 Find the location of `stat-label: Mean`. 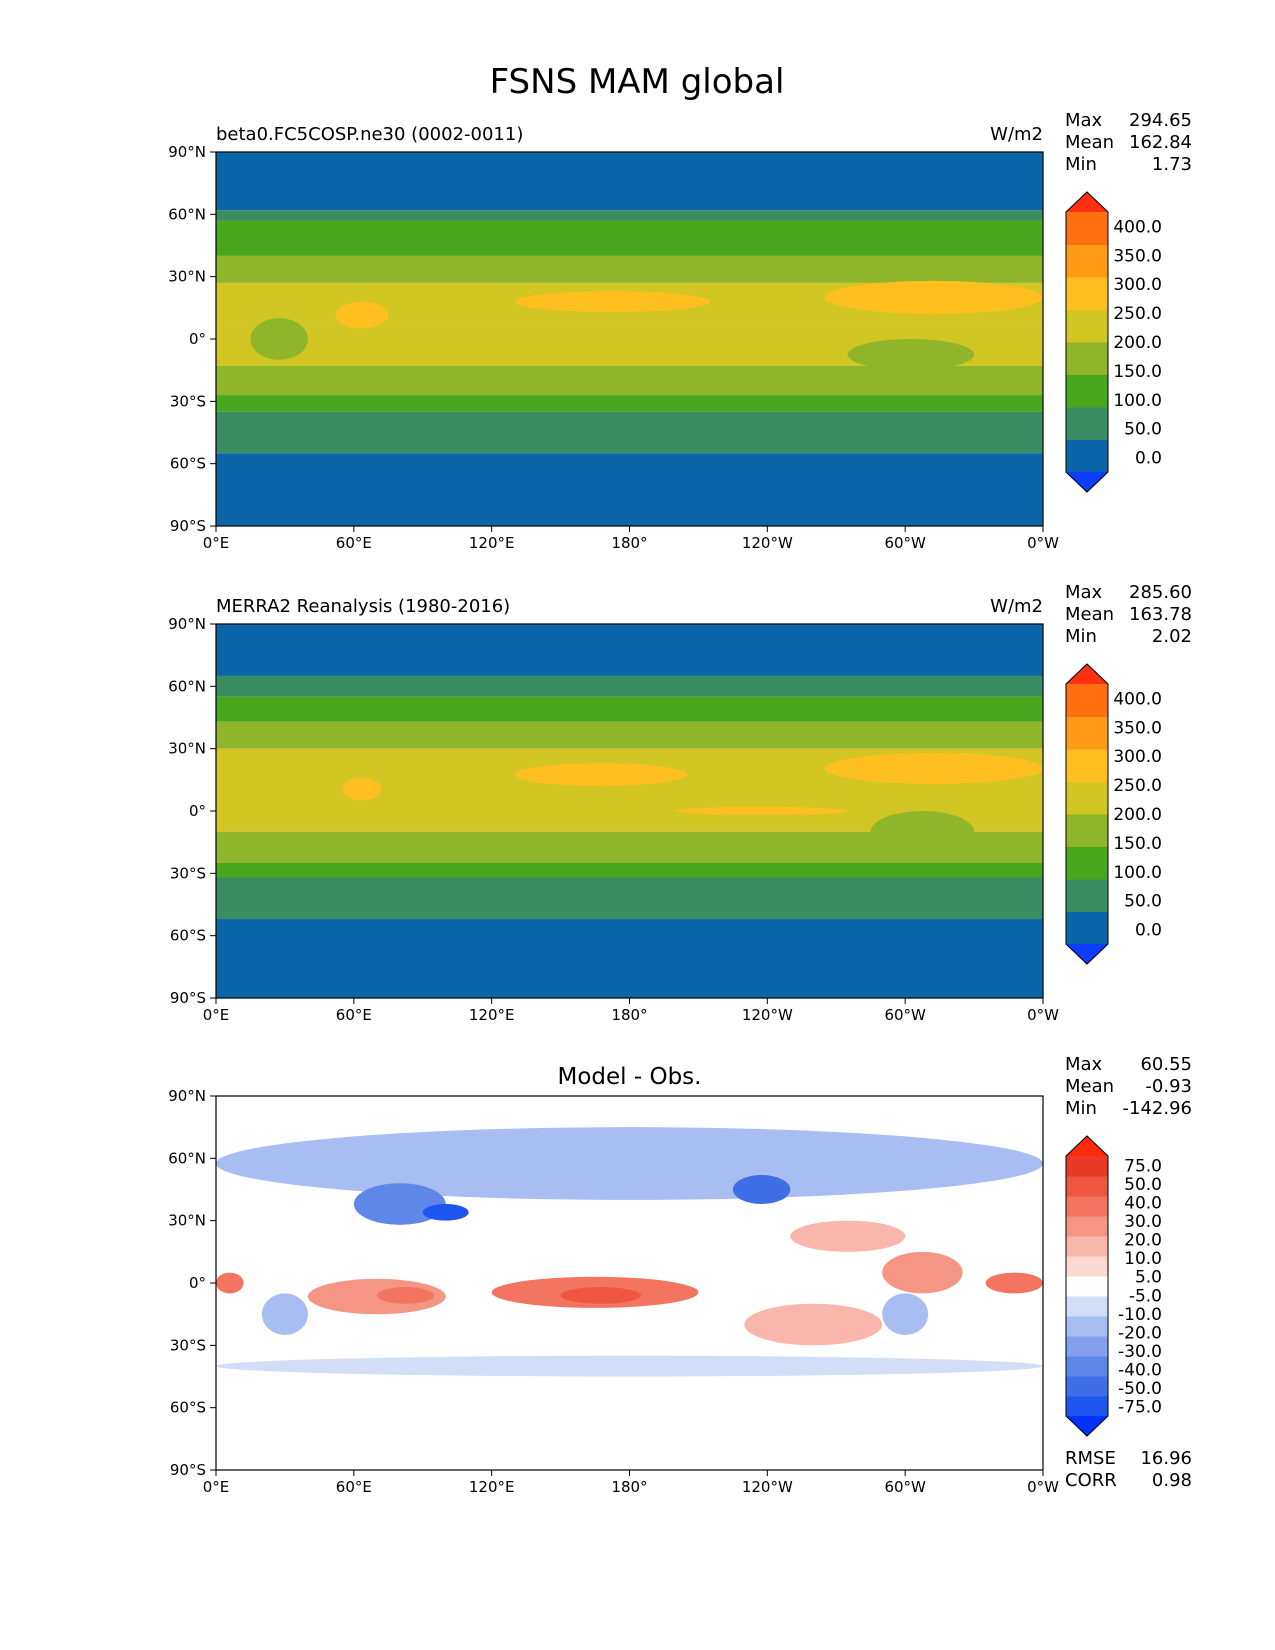

stat-label: Mean is located at coordinates (1089, 614).